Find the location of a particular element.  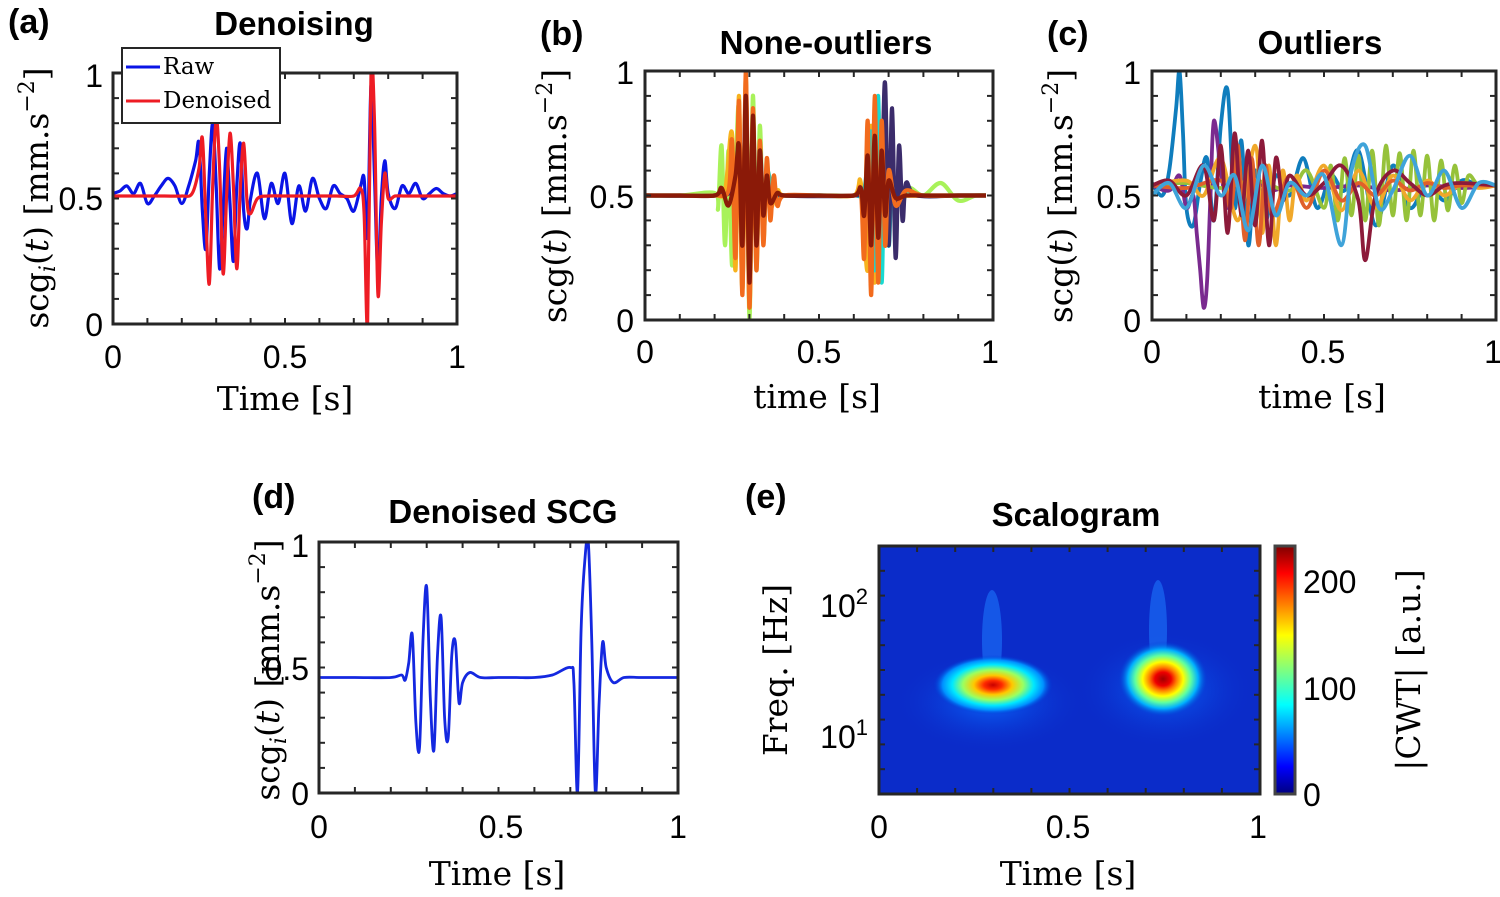

panel-c-xtick-0: 0 is located at coordinates (1152, 352).